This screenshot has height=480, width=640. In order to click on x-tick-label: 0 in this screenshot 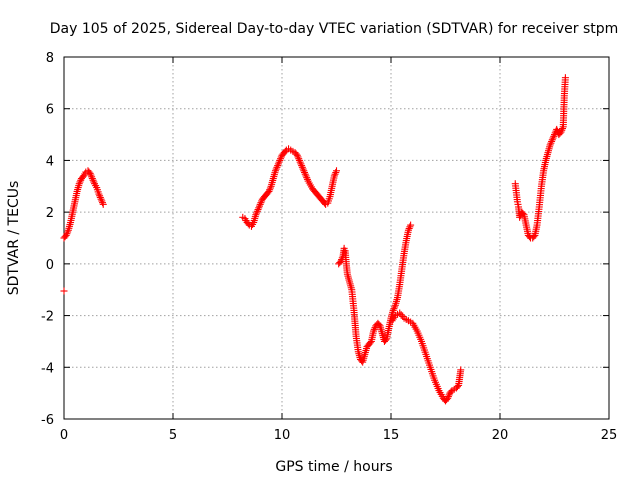, I will do `click(64, 435)`.